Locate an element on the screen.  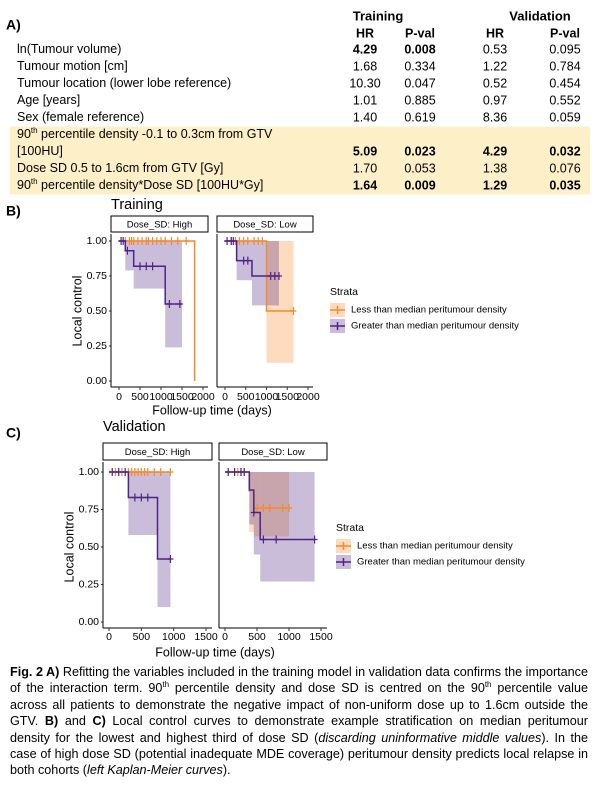
y-axis-label: Local control is located at coordinates (69, 547).